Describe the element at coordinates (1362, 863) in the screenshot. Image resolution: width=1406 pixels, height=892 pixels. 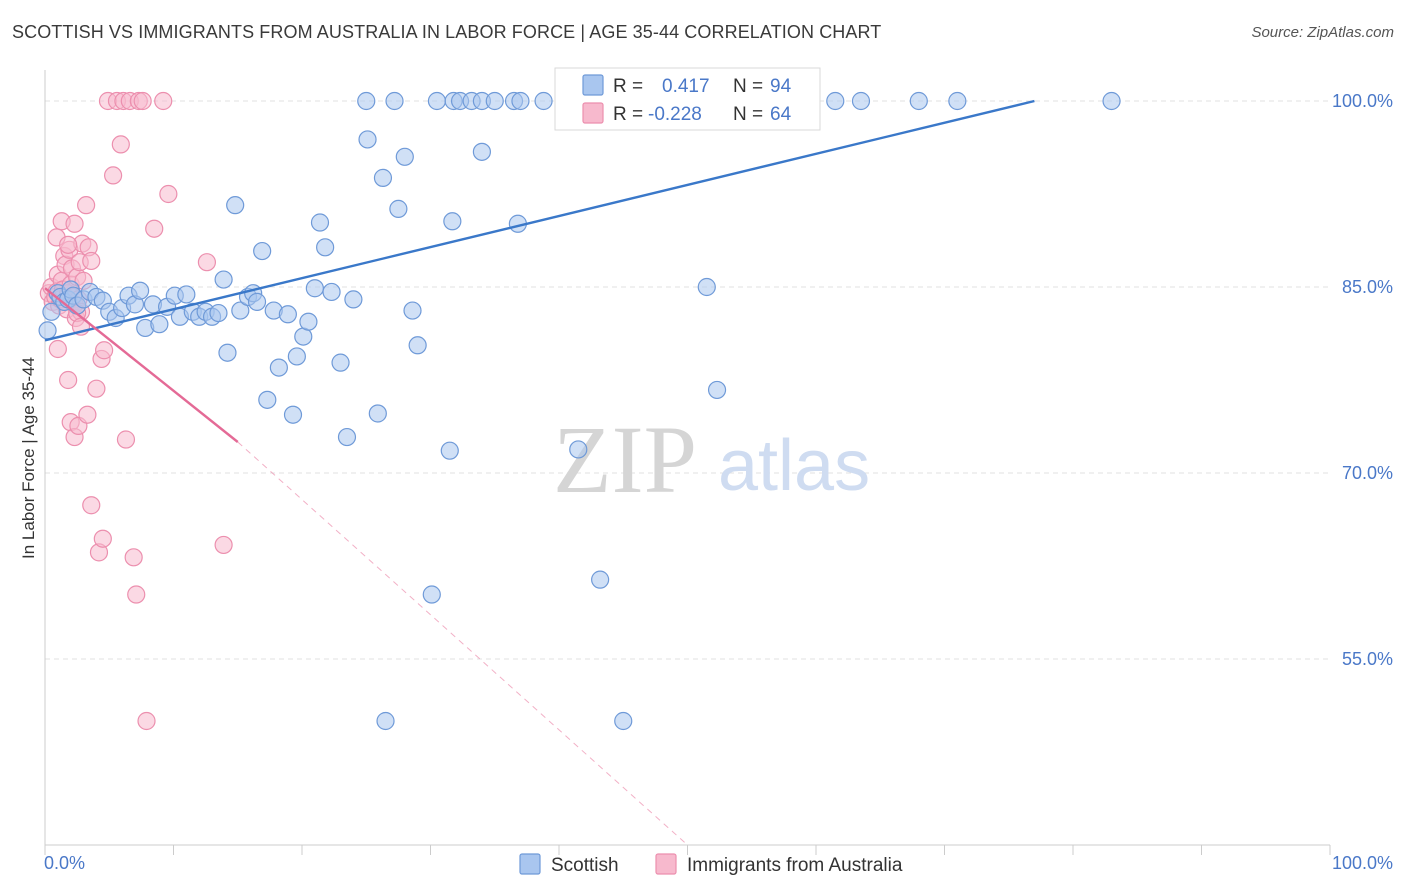
I see `x-tick-label-max: 100.0%` at that location.